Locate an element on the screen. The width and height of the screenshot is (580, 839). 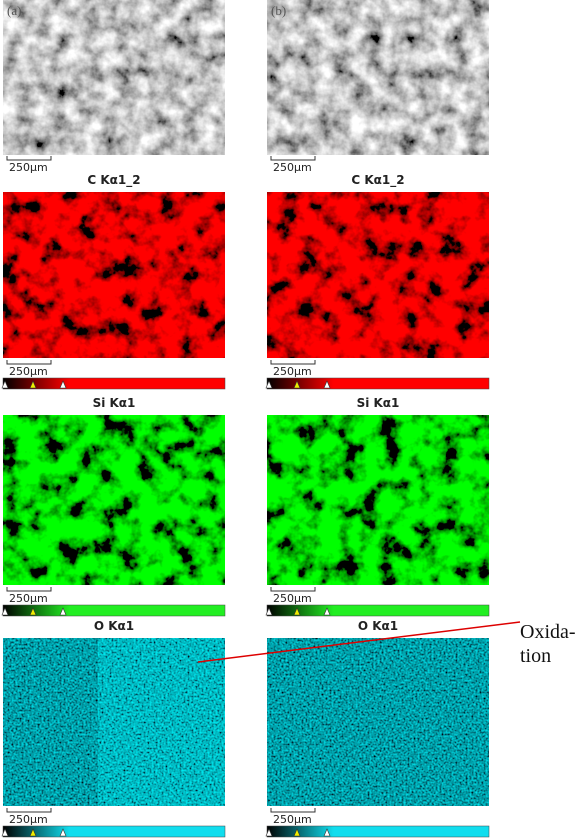
annotation: tion is located at coordinates (535, 656).